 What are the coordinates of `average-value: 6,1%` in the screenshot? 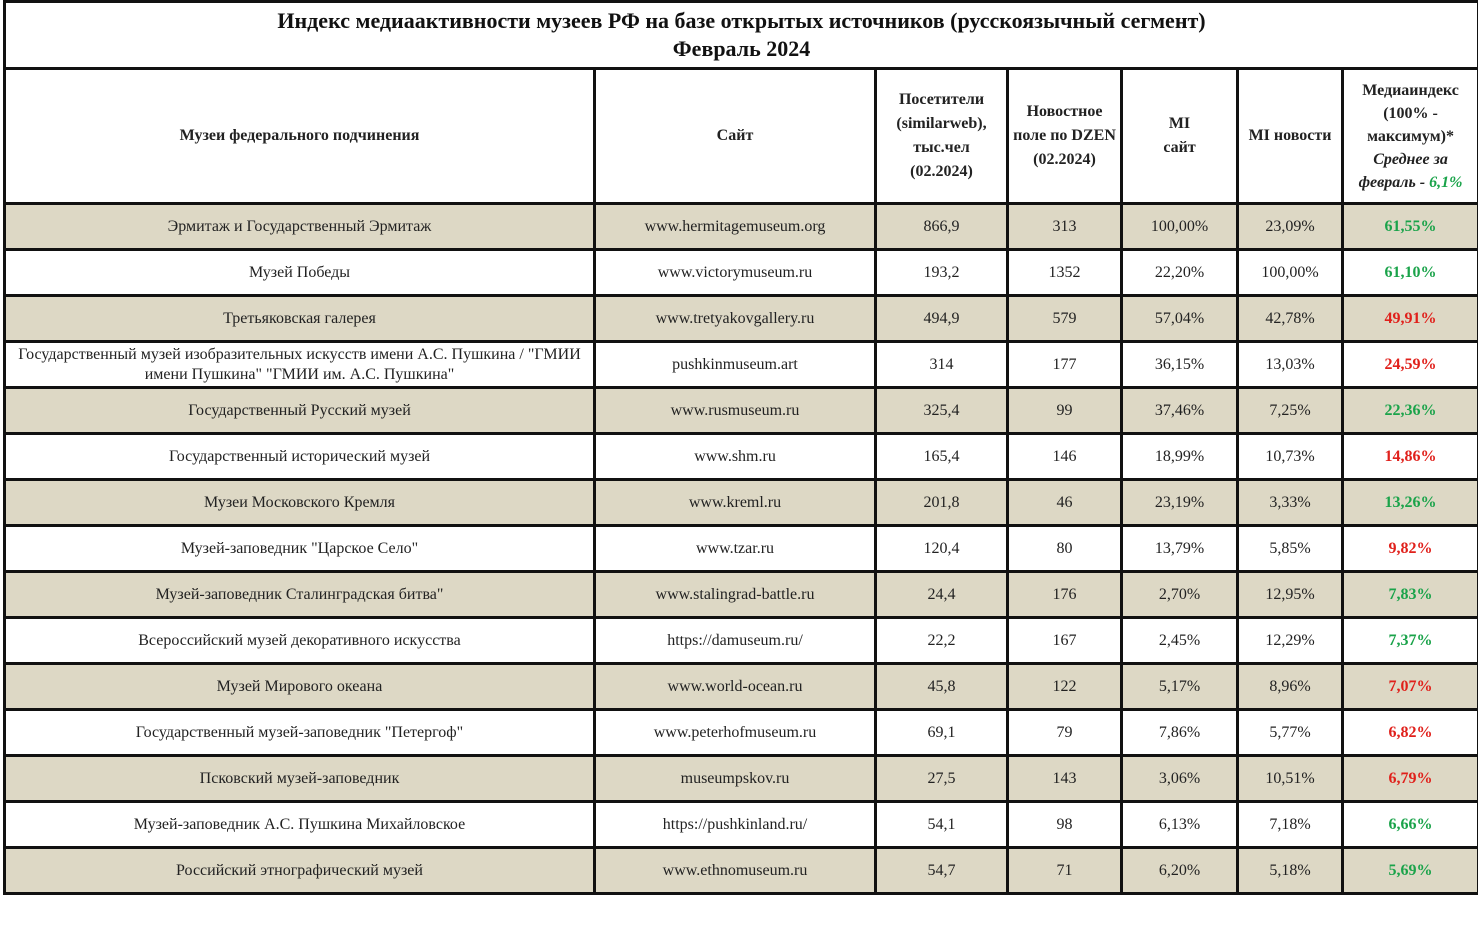 It's located at (1446, 182).